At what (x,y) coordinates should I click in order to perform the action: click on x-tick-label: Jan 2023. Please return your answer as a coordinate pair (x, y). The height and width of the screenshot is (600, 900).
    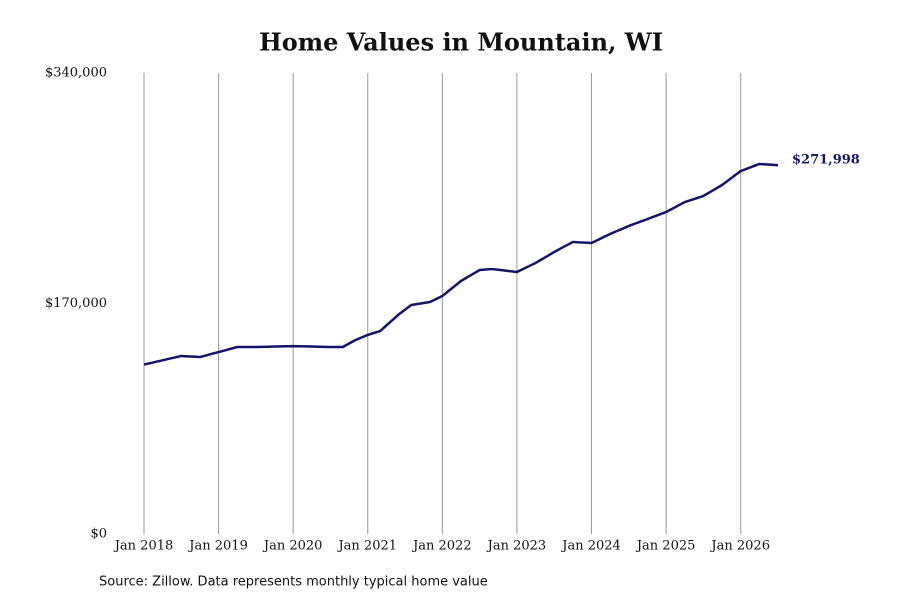
    Looking at the image, I should click on (516, 546).